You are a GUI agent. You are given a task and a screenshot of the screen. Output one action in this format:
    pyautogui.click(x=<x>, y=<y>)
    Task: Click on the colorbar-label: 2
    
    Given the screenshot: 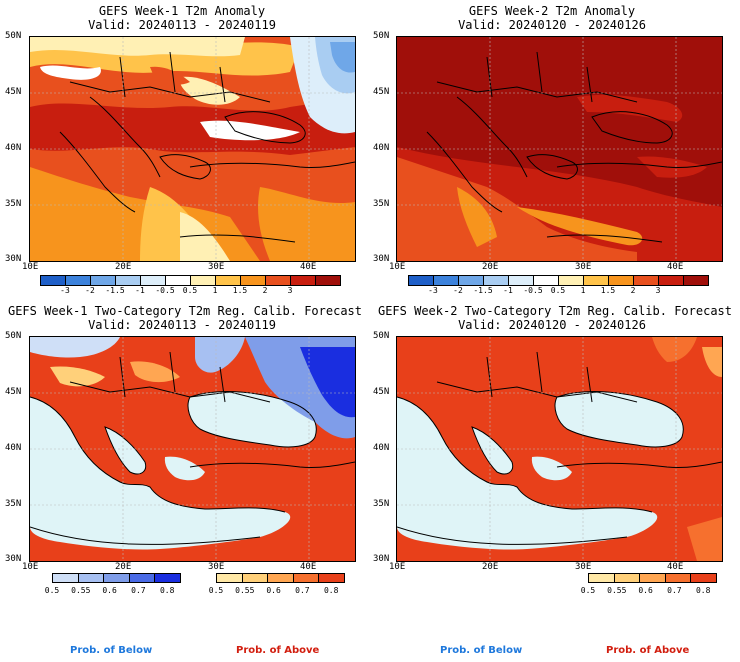 What is the action you would take?
    pyautogui.click(x=633, y=290)
    